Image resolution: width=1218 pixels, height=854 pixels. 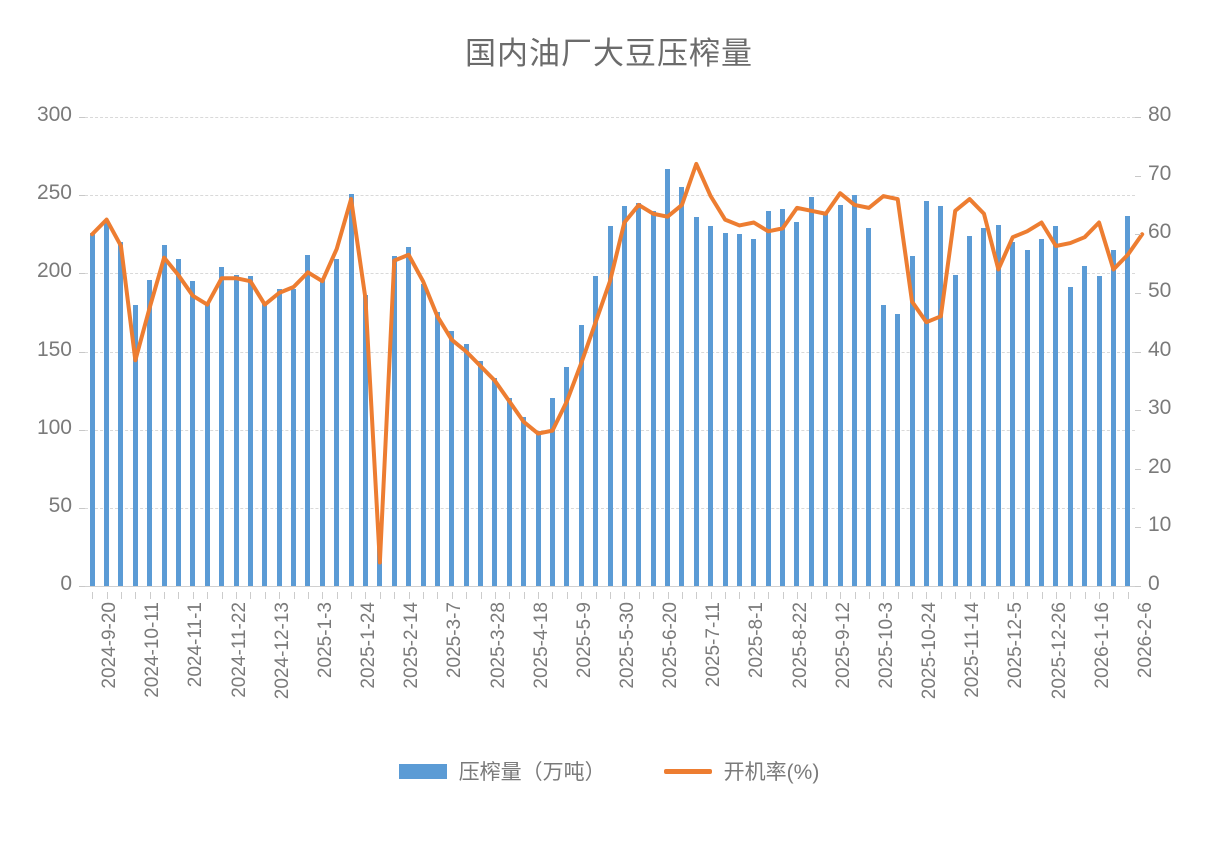 What do you see at coordinates (66, 583) in the screenshot?
I see `y-axis-left-tick-label: 0` at bounding box center [66, 583].